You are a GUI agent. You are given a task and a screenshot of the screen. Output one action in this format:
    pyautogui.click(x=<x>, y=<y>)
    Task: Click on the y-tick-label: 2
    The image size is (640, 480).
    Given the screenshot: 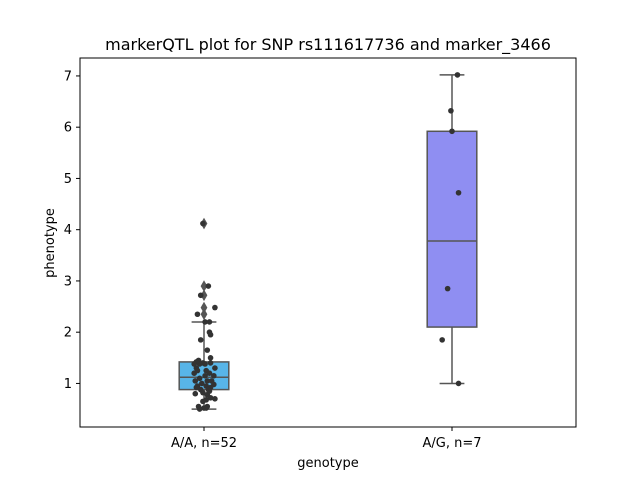 What is the action you would take?
    pyautogui.click(x=68, y=333)
    